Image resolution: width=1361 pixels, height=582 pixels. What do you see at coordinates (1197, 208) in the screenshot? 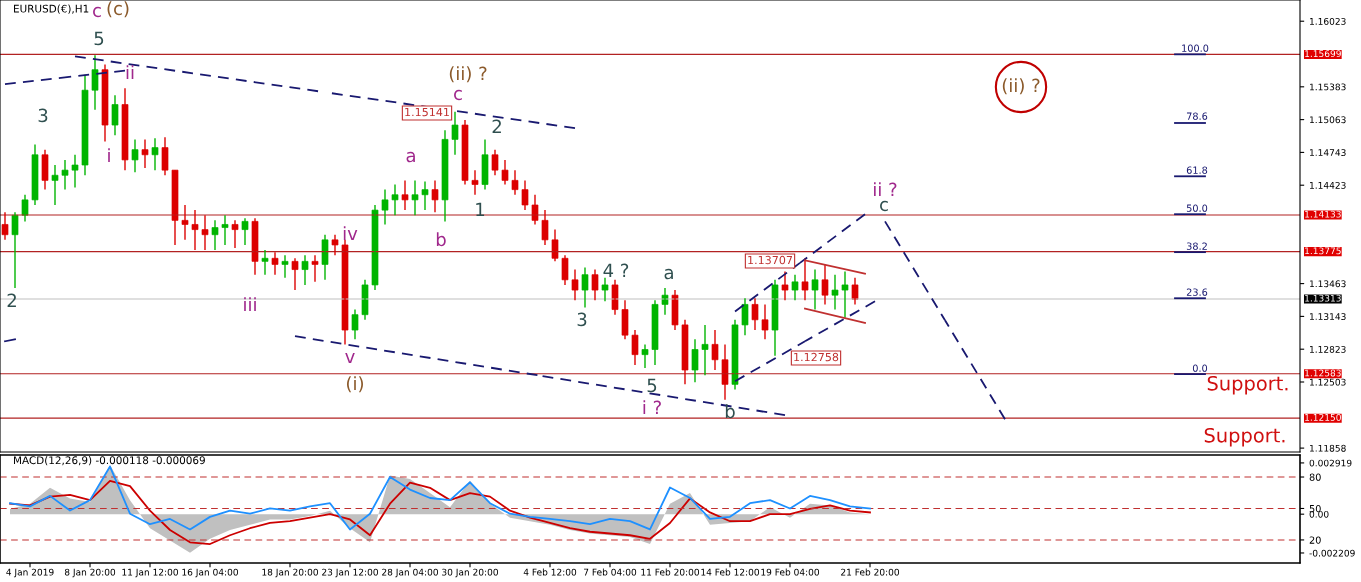
I see `annotation: 50.0` at bounding box center [1197, 208].